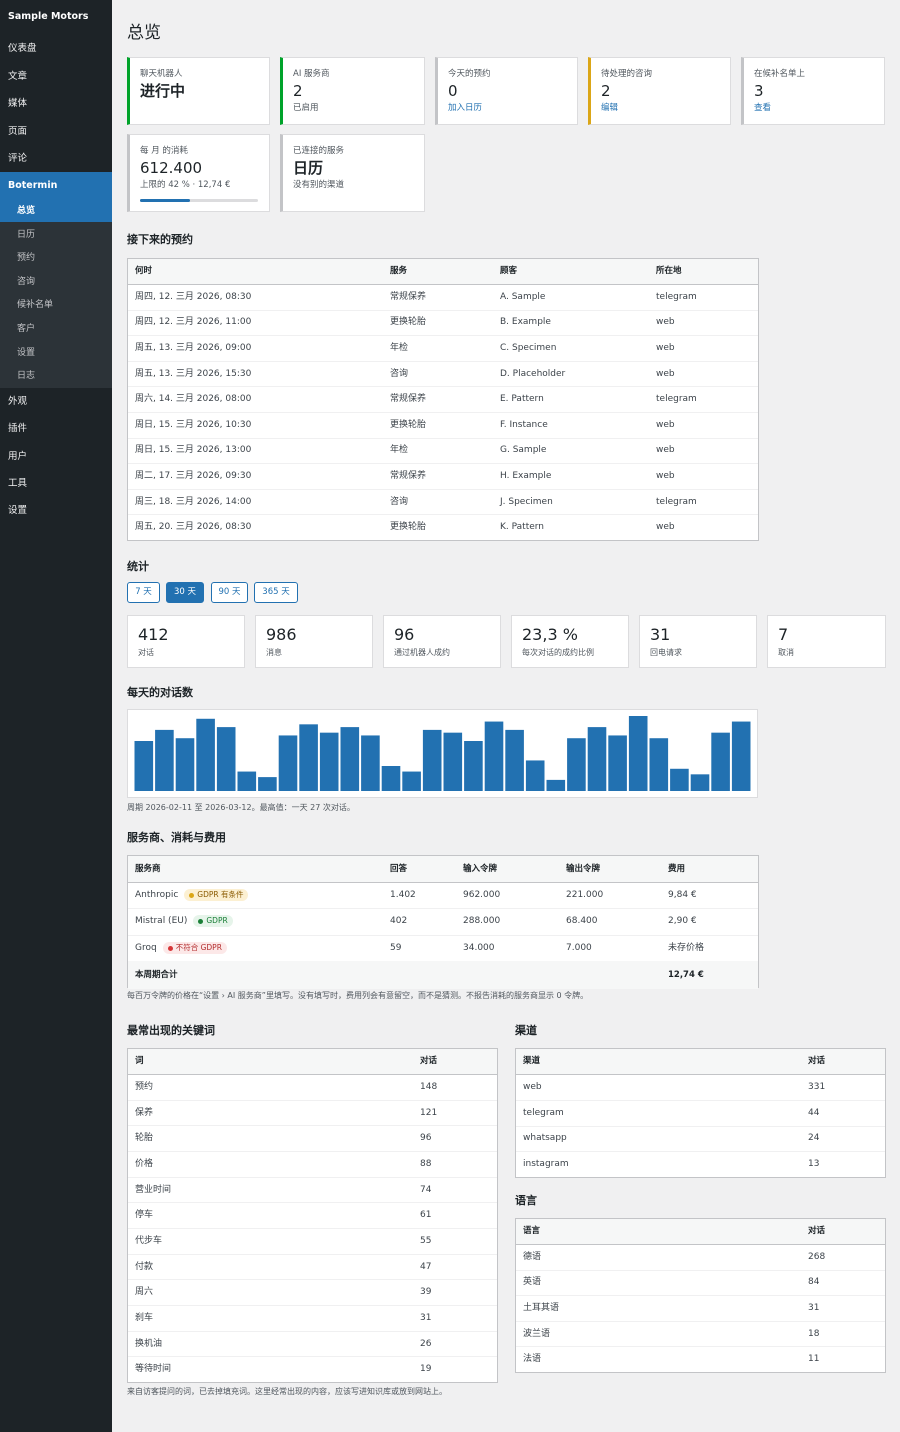  What do you see at coordinates (194, 947) in the screenshot?
I see `gdpr-badge: 不符合 GDPR` at bounding box center [194, 947].